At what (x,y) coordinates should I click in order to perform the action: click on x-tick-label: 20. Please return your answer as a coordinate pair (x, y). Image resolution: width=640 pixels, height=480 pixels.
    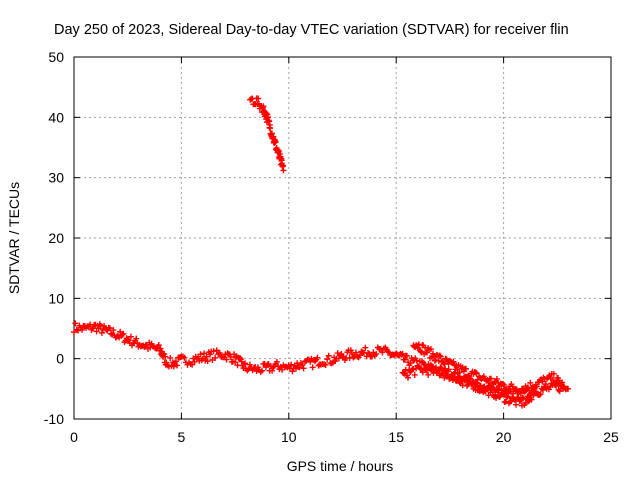
    Looking at the image, I should click on (504, 437).